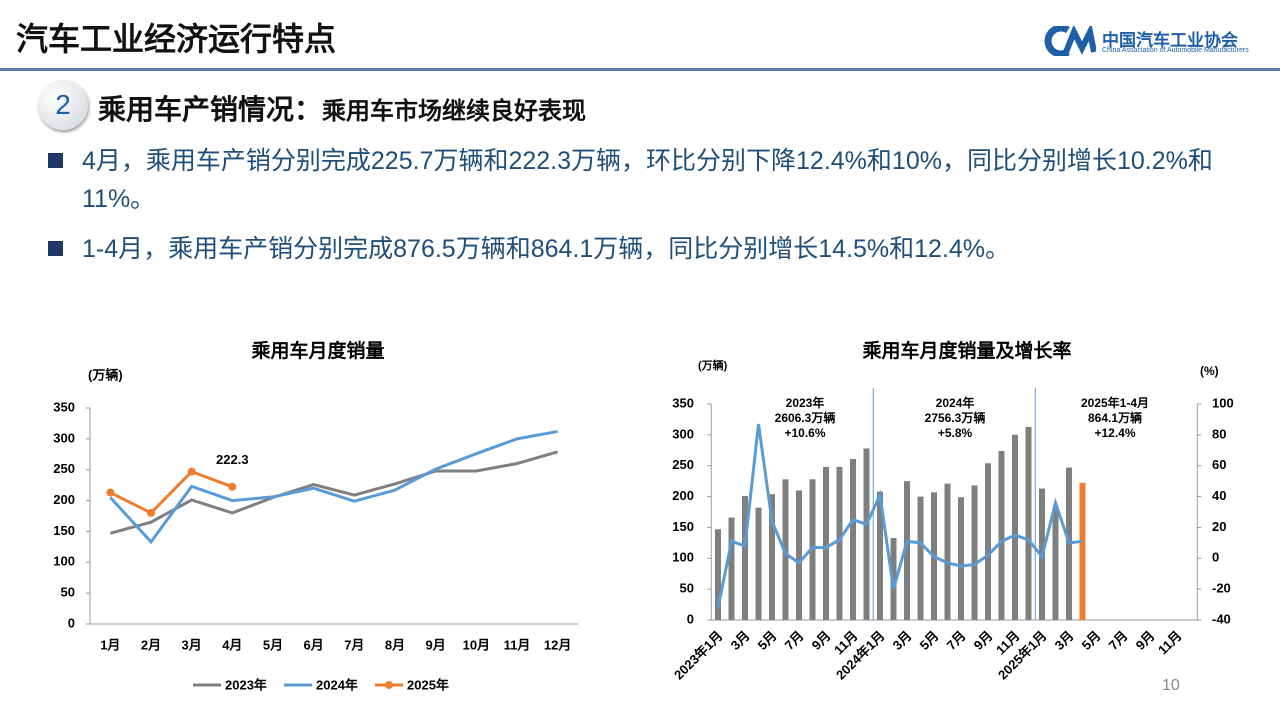  Describe the element at coordinates (476, 644) in the screenshot. I see `x-tick-label: 10月` at that location.